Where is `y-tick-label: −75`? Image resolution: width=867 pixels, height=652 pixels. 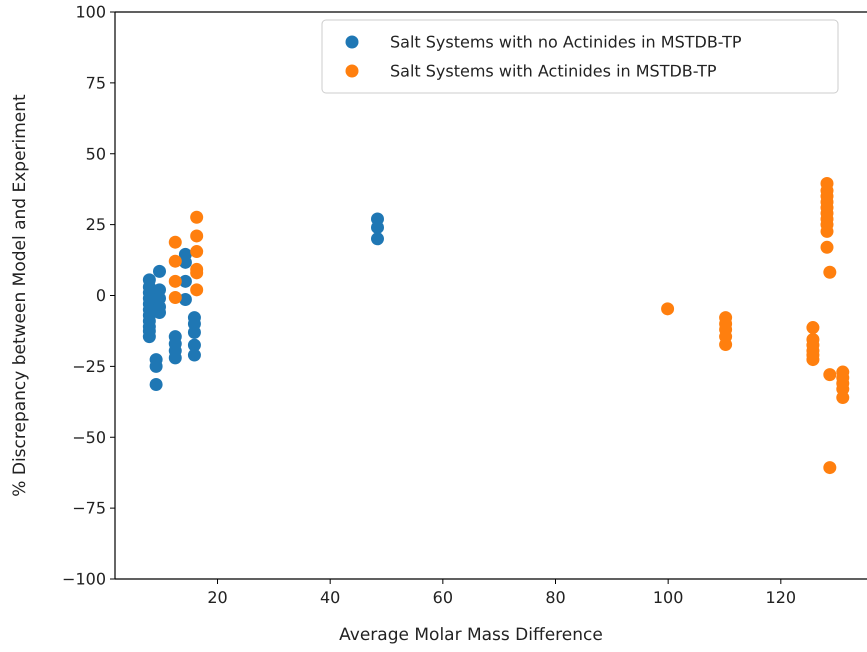 y-tick-label: −75 is located at coordinates (89, 508).